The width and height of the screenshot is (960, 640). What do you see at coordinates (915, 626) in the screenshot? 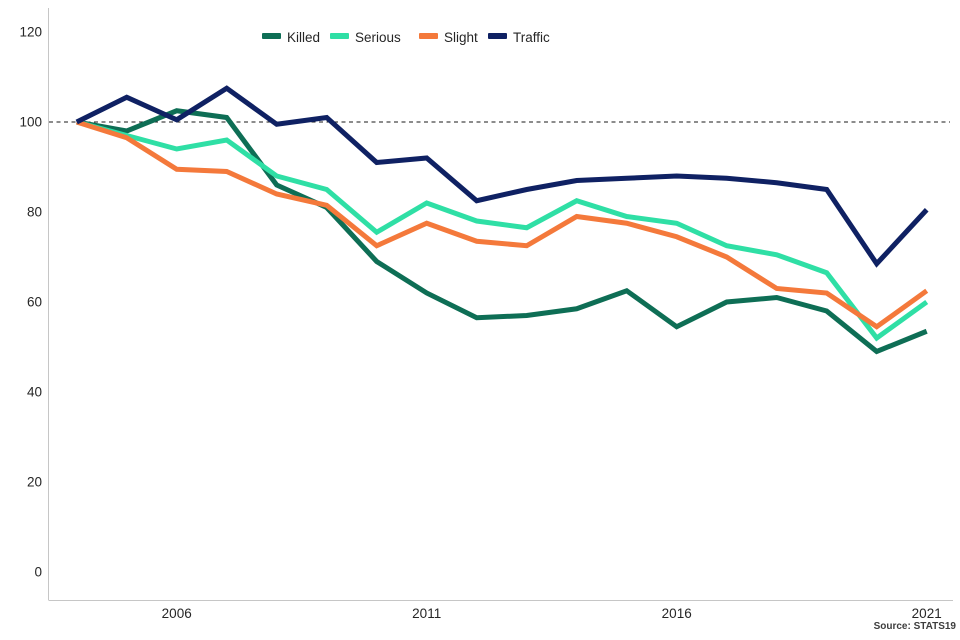
I see `source-note: Source: STATS19` at bounding box center [915, 626].